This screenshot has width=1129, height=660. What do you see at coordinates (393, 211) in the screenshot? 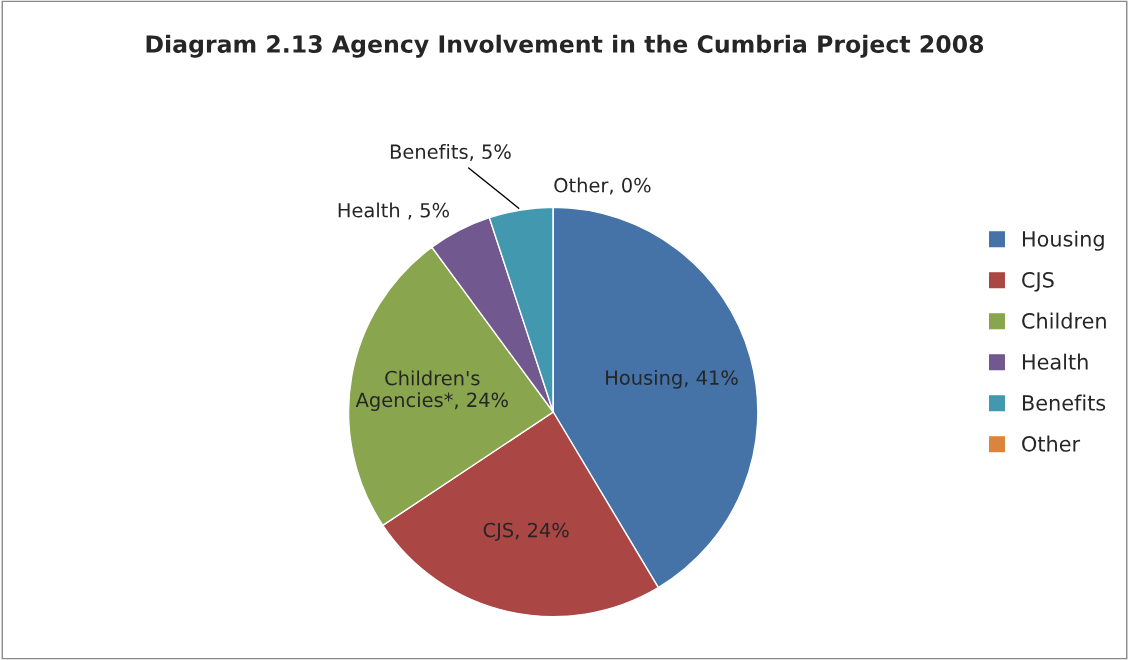
I see `data-label: Health , 5%` at bounding box center [393, 211].